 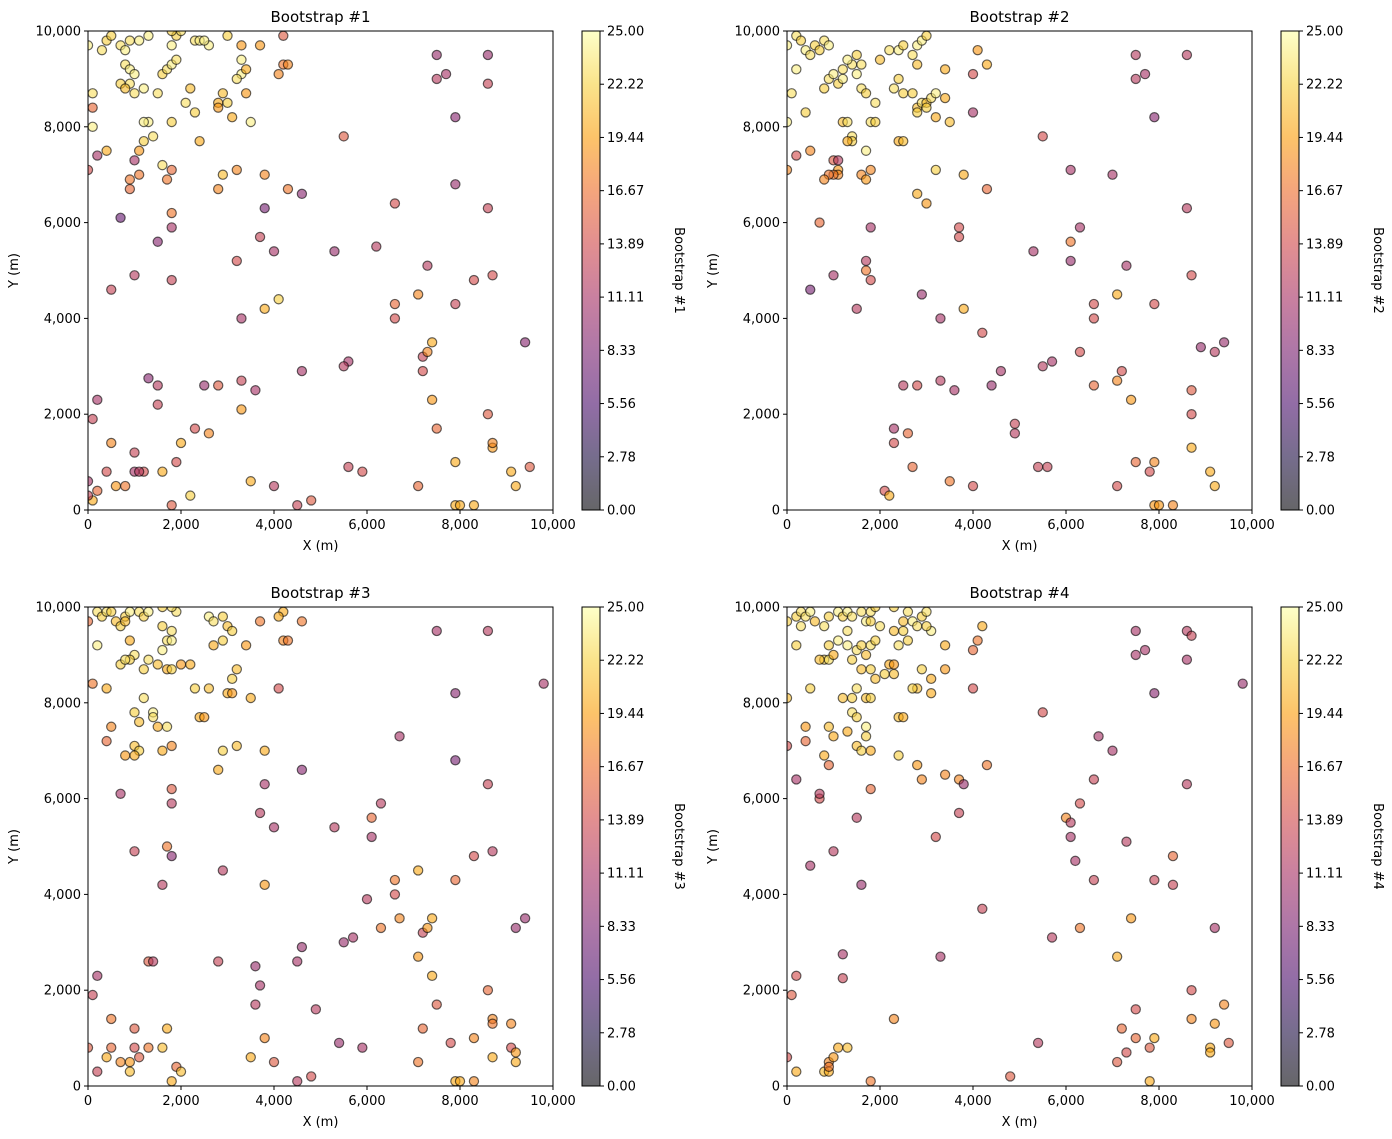 What do you see at coordinates (678, 270) in the screenshot?
I see `colorbar-label: Bootstrap #1` at bounding box center [678, 270].